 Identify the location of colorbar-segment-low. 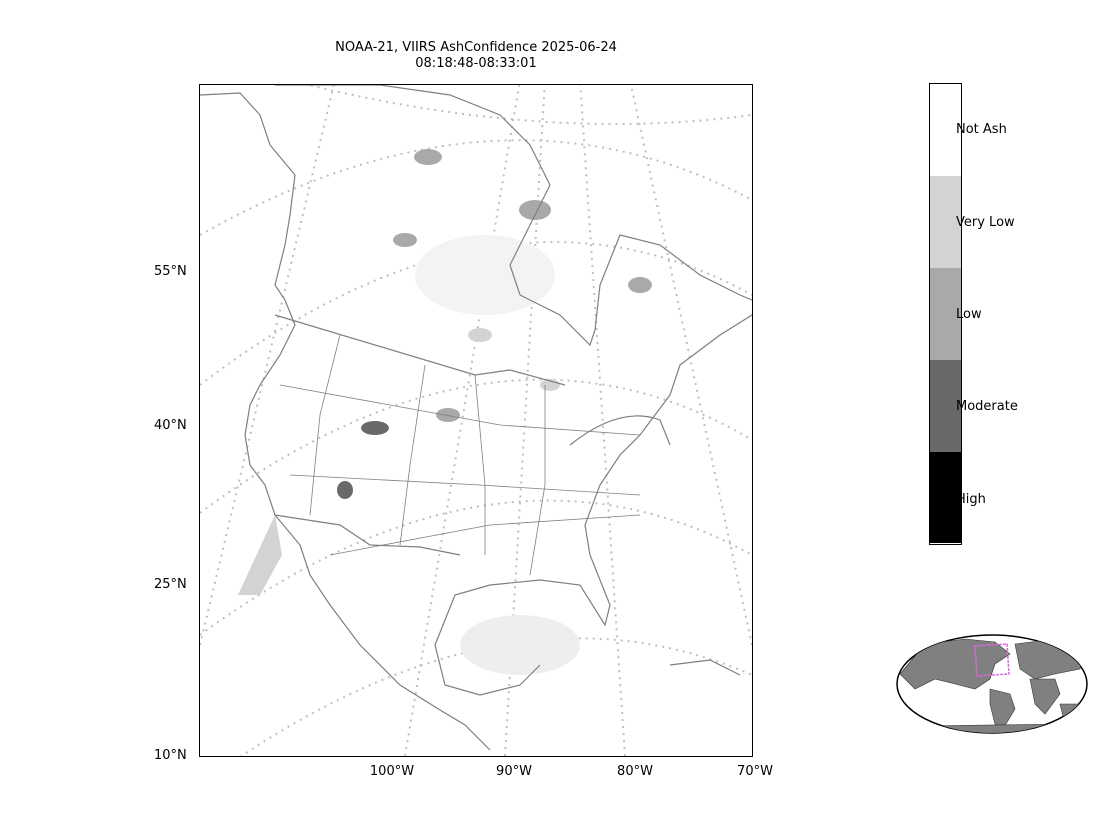
(945, 314).